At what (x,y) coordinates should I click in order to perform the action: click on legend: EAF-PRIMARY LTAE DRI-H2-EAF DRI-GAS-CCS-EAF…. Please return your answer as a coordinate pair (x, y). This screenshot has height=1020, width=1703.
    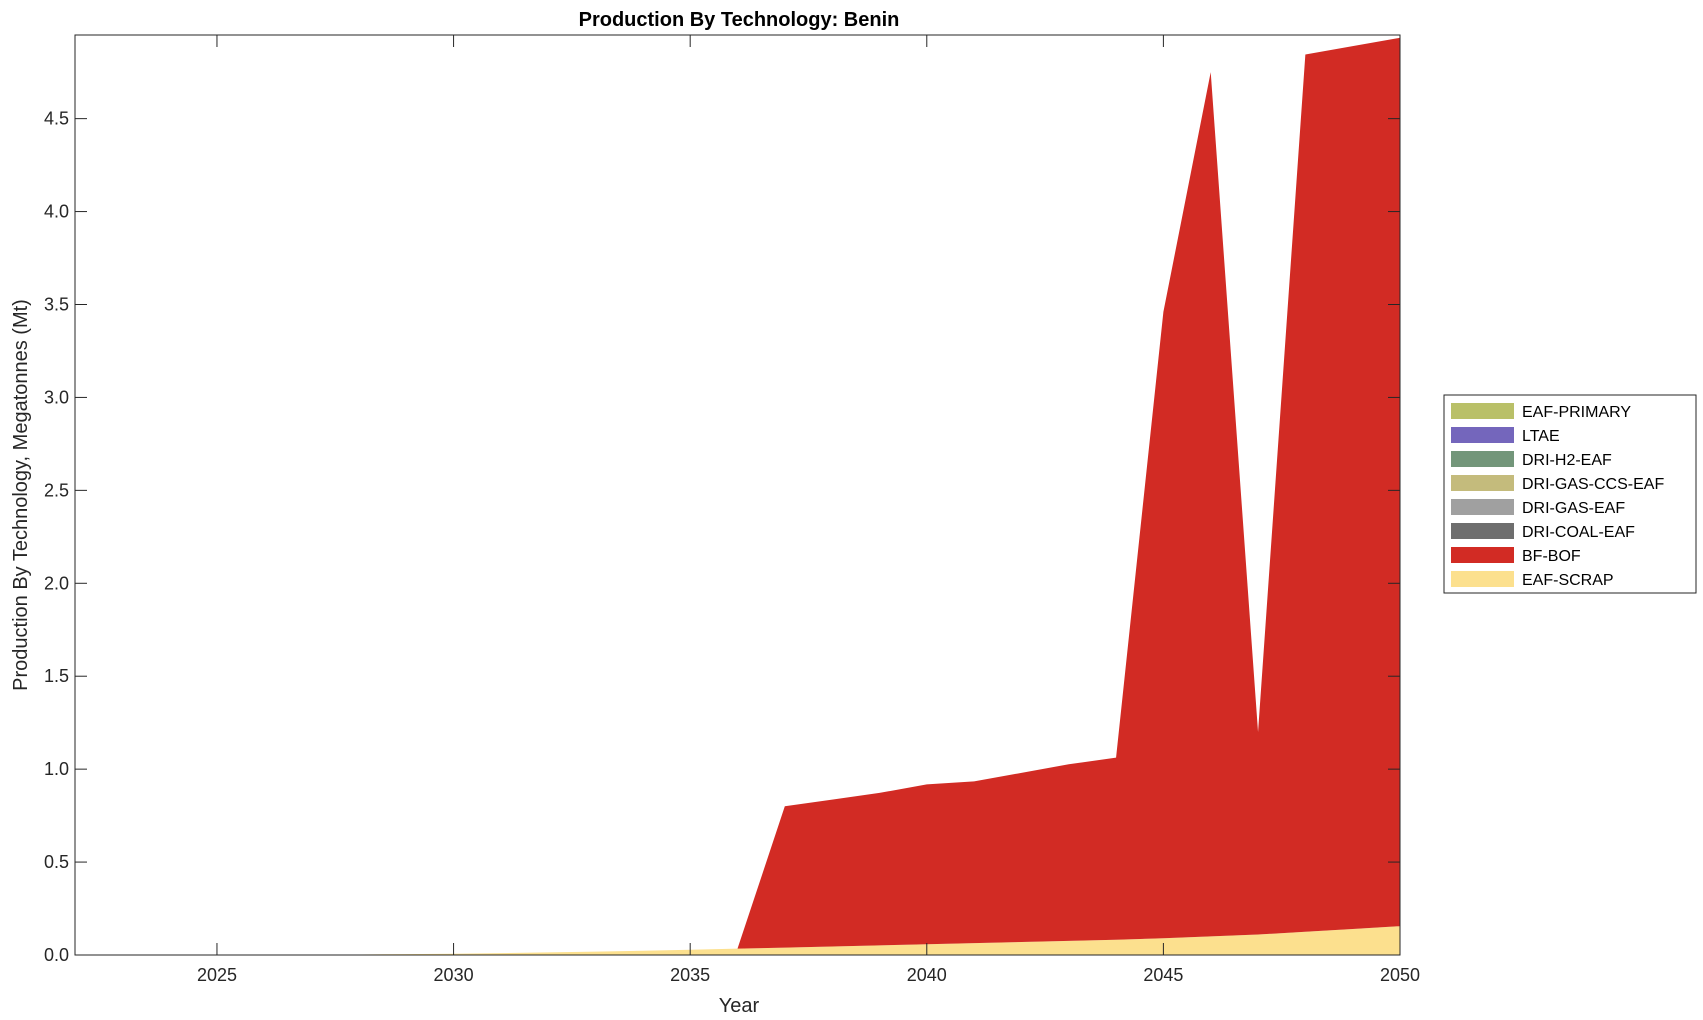
    Looking at the image, I should click on (1570, 494).